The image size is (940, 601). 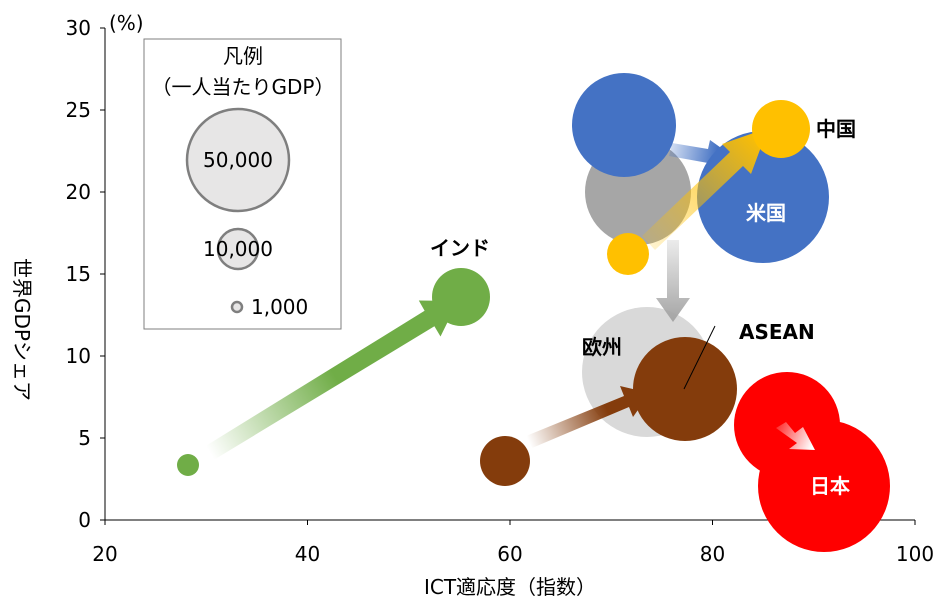 What do you see at coordinates (22, 329) in the screenshot?
I see `y-axis-title: 世界GDPシェア` at bounding box center [22, 329].